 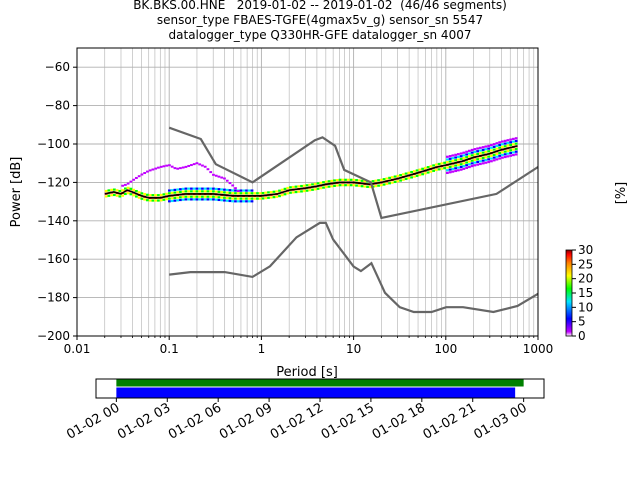 I want to click on coverage-tick-label: 01-03 00, so click(x=501, y=421).